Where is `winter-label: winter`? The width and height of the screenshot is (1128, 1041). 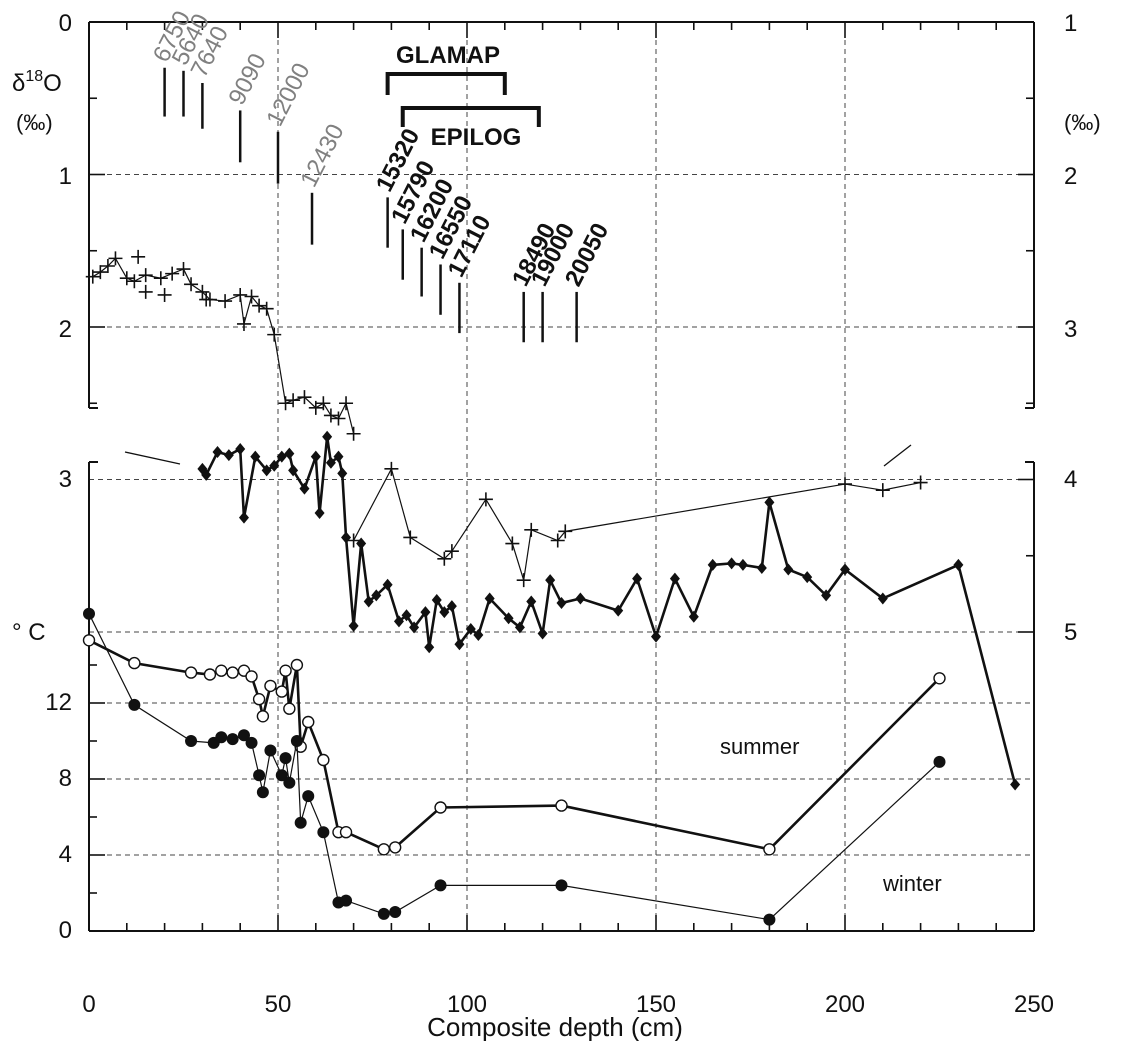
winter-label: winter is located at coordinates (912, 883).